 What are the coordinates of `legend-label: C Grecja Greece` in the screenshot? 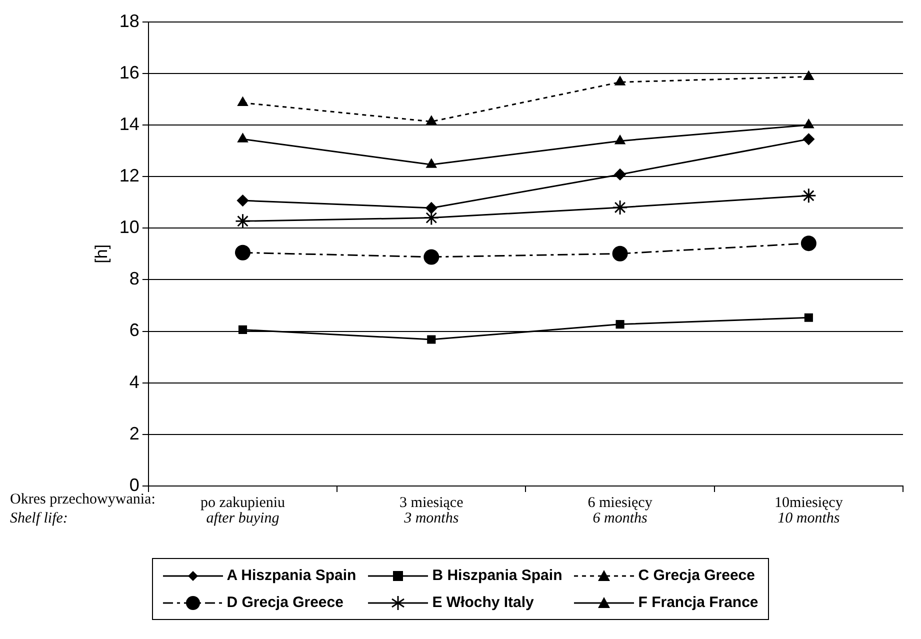 It's located at (696, 575).